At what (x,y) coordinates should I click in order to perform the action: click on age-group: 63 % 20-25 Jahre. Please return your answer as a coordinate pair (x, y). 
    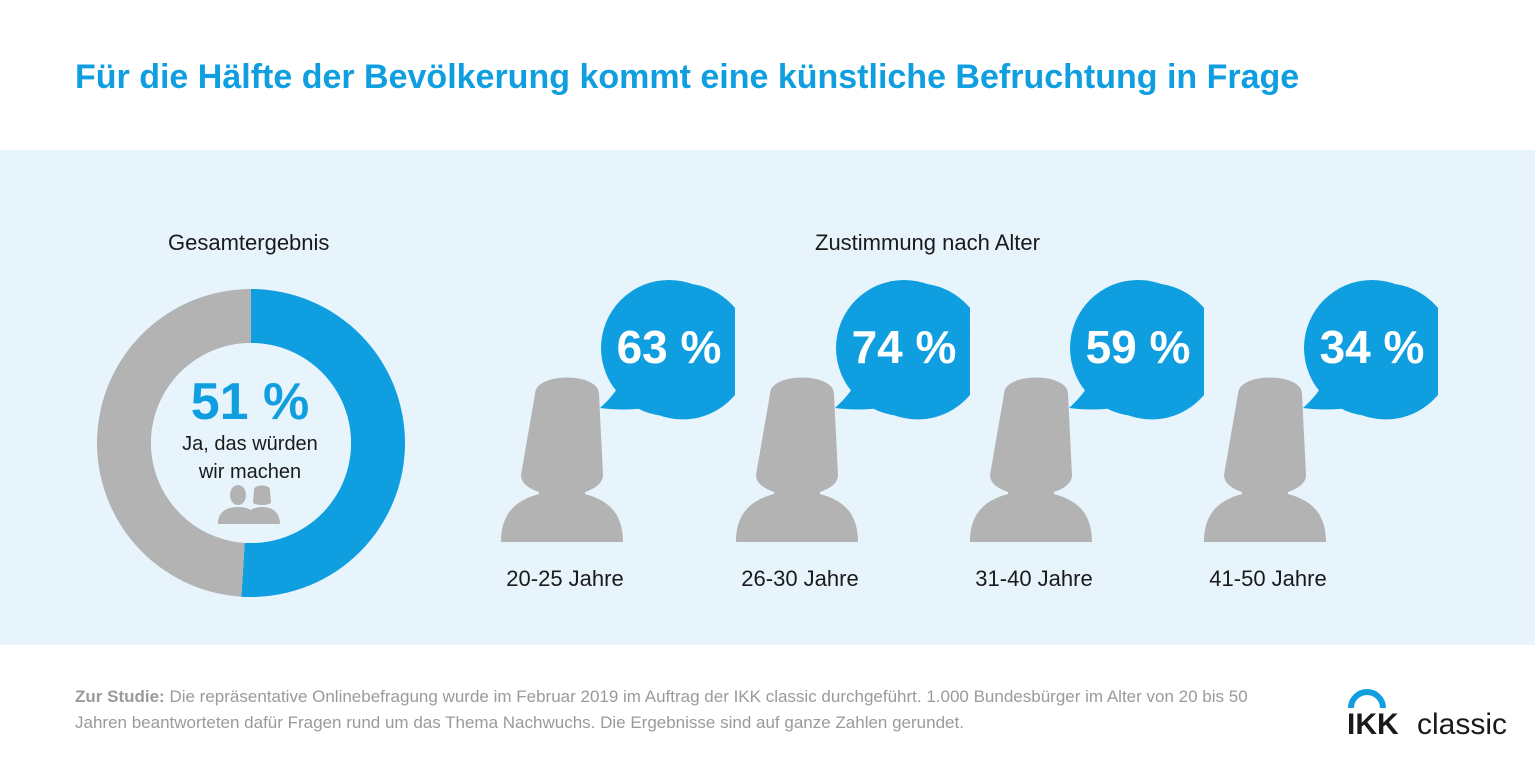
    Looking at the image, I should click on (615, 440).